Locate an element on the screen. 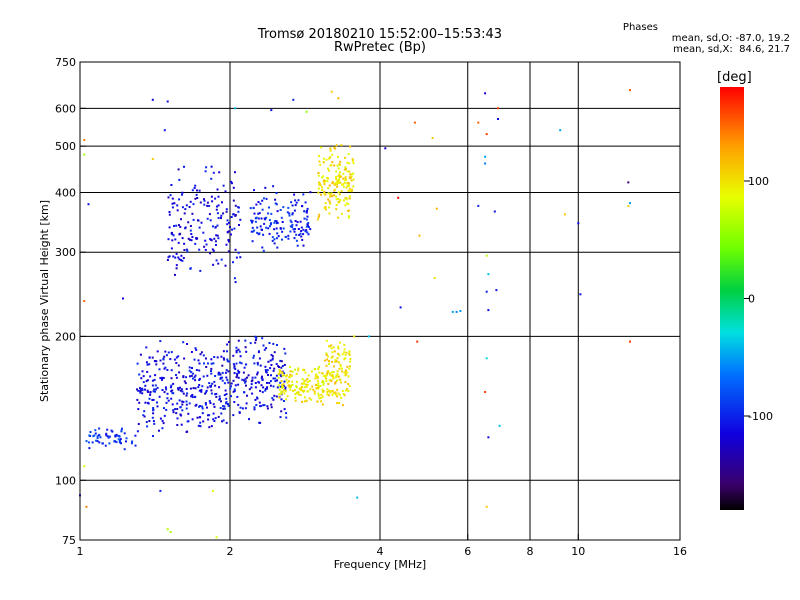 The image size is (800, 600). colorbar-tick-label: 100 is located at coordinates (758, 181).